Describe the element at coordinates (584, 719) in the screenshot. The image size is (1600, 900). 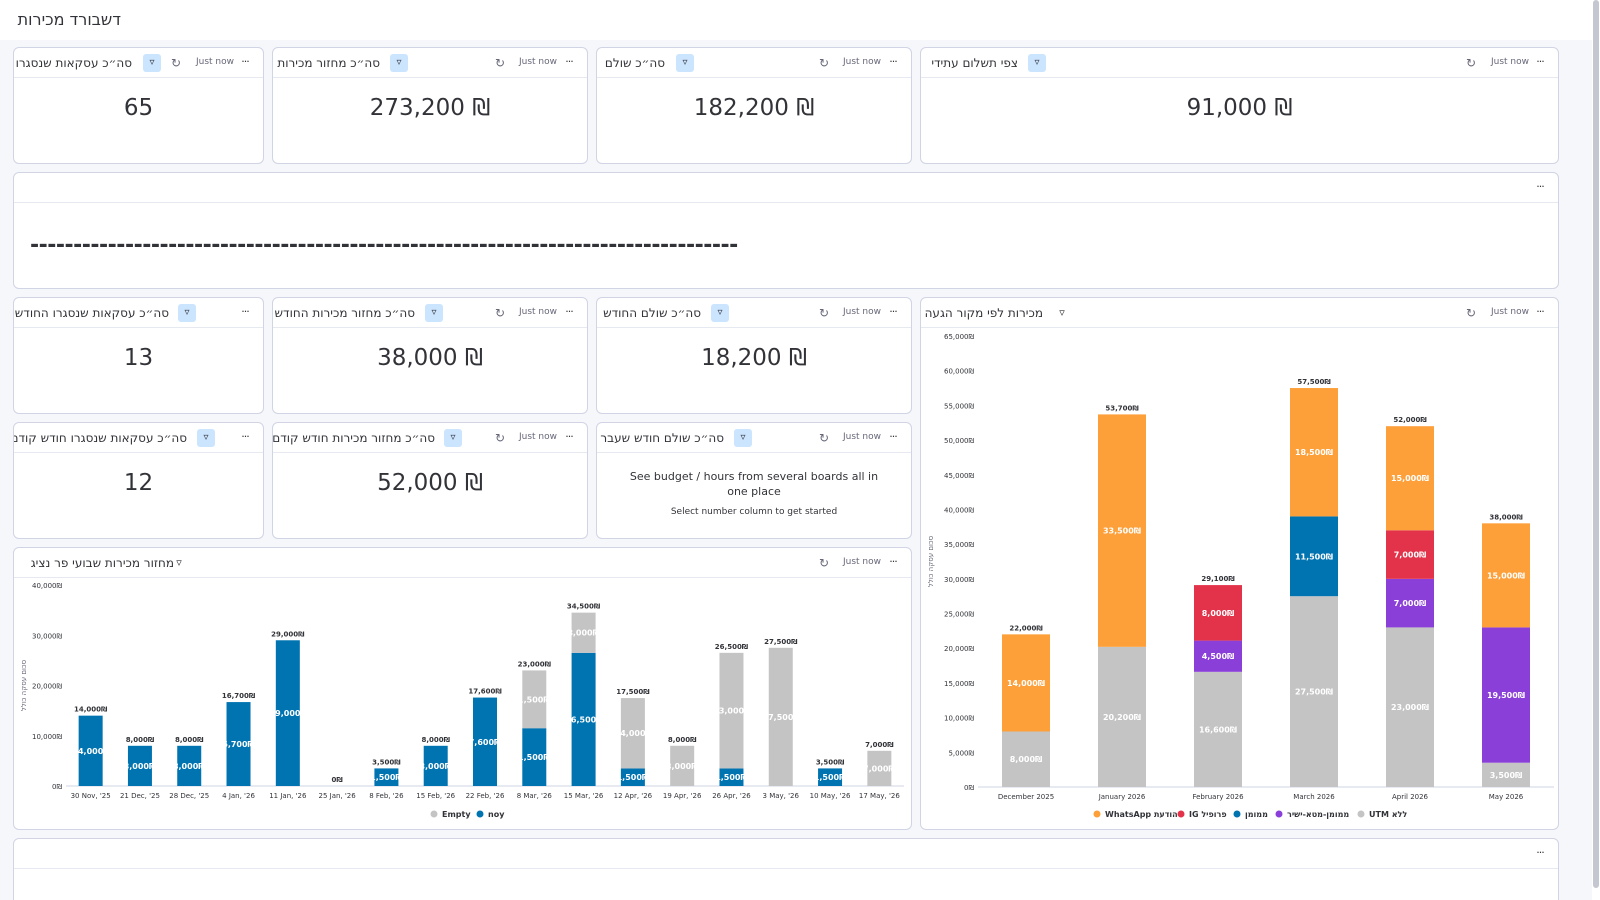
I see `segment-label: 6,500` at that location.